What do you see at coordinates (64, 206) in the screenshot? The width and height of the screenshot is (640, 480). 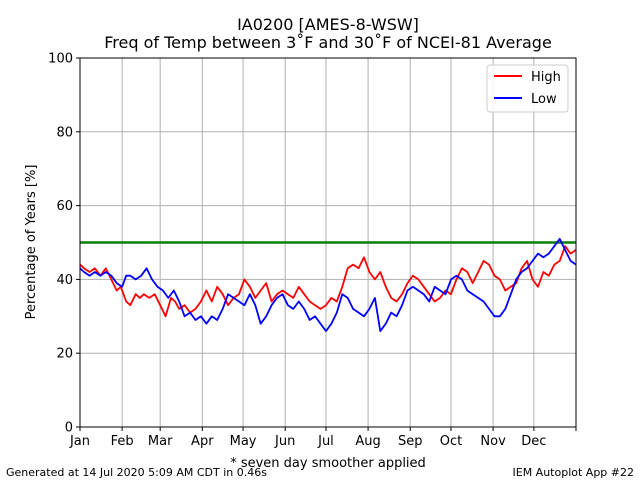 I see `y-tick-label: 60` at bounding box center [64, 206].